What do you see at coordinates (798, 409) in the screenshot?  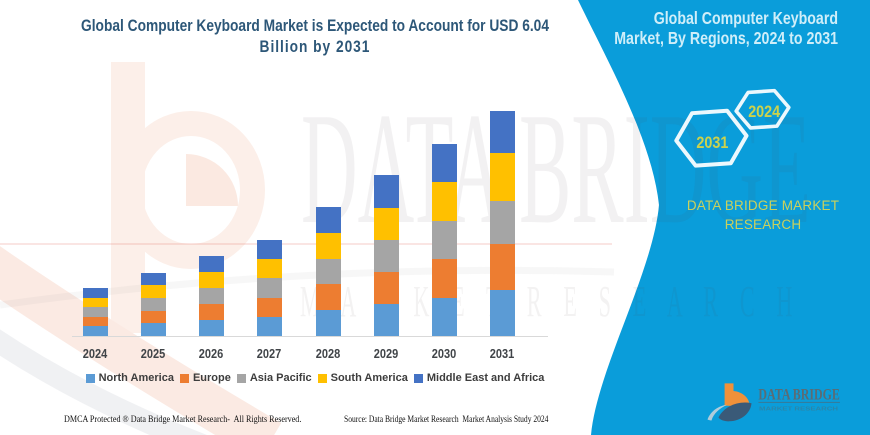 I see `svg-text: MARKET RESEARCH` at bounding box center [798, 409].